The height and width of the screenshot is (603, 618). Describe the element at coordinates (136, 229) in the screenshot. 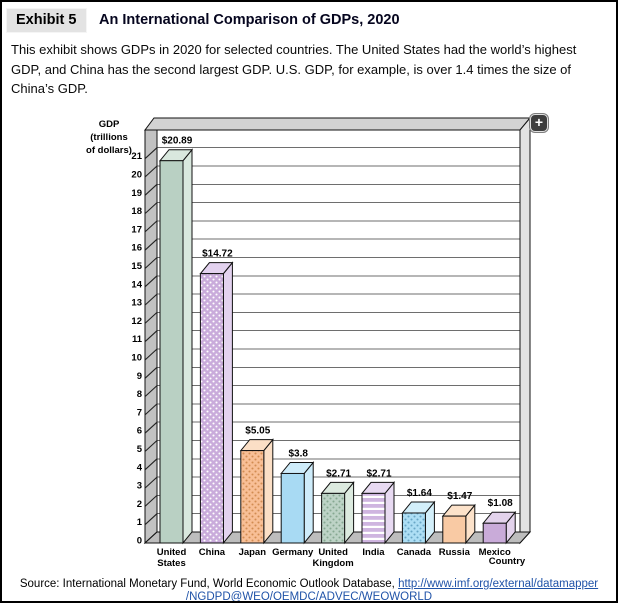

I see `svg-text: 17` at that location.